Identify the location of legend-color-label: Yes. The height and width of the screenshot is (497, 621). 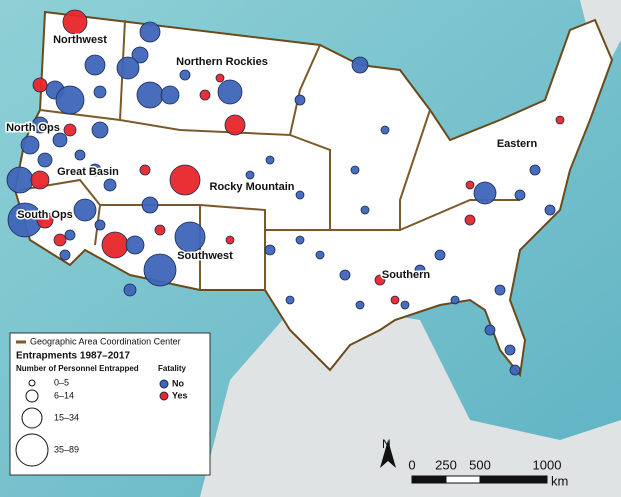
(180, 395).